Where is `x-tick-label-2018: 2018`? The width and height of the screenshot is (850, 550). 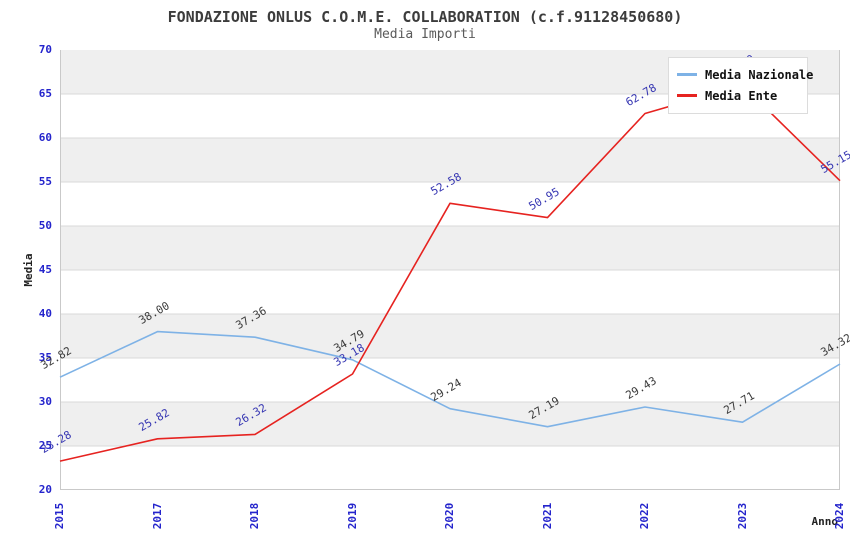 x-tick-label-2018: 2018 is located at coordinates (254, 516).